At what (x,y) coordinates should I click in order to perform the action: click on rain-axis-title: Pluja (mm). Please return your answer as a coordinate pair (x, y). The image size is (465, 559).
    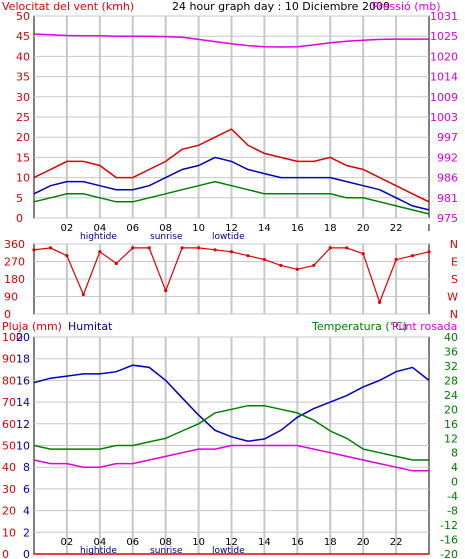
    Looking at the image, I should click on (32, 326).